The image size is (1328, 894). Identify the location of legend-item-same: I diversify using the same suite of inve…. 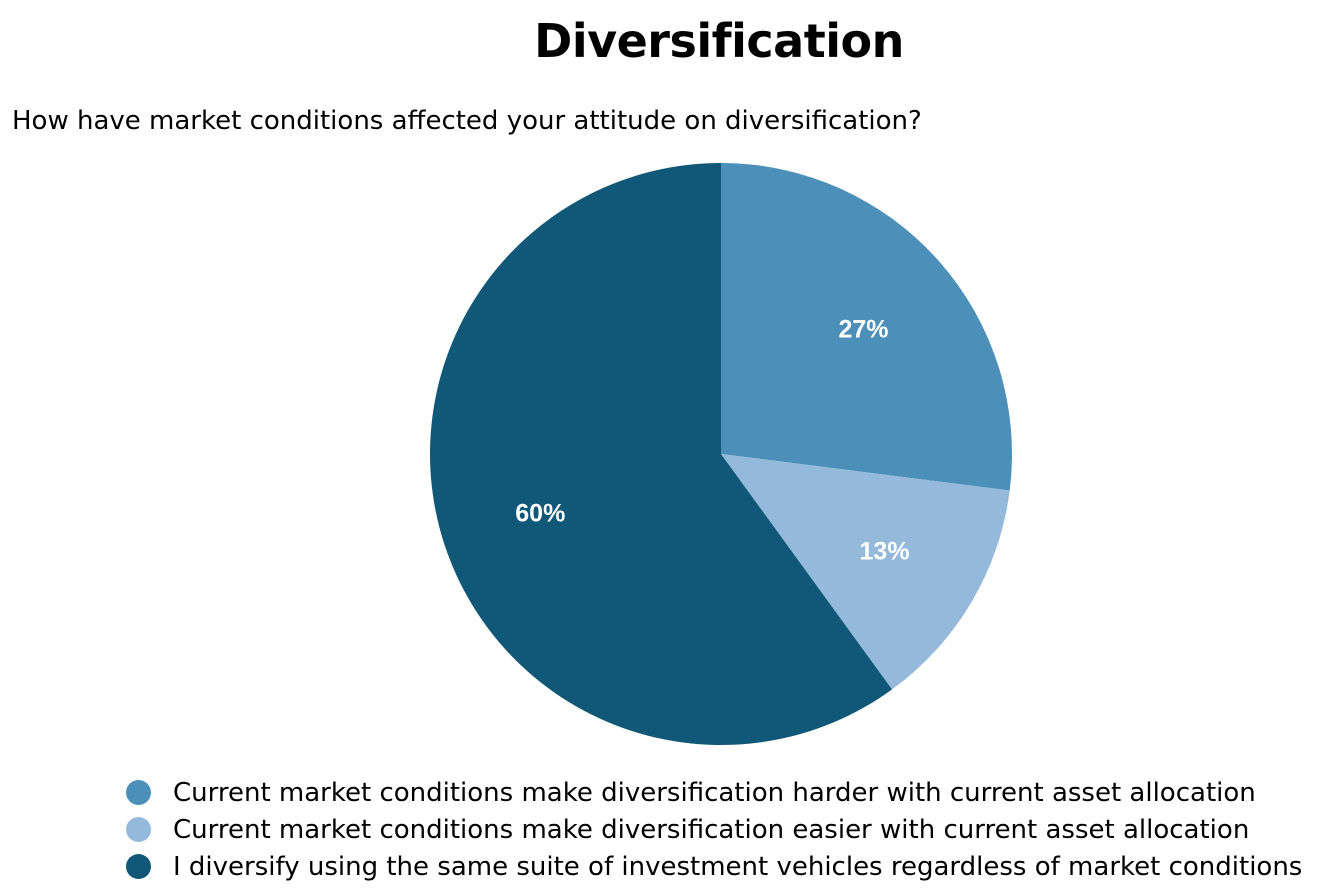
(714, 866).